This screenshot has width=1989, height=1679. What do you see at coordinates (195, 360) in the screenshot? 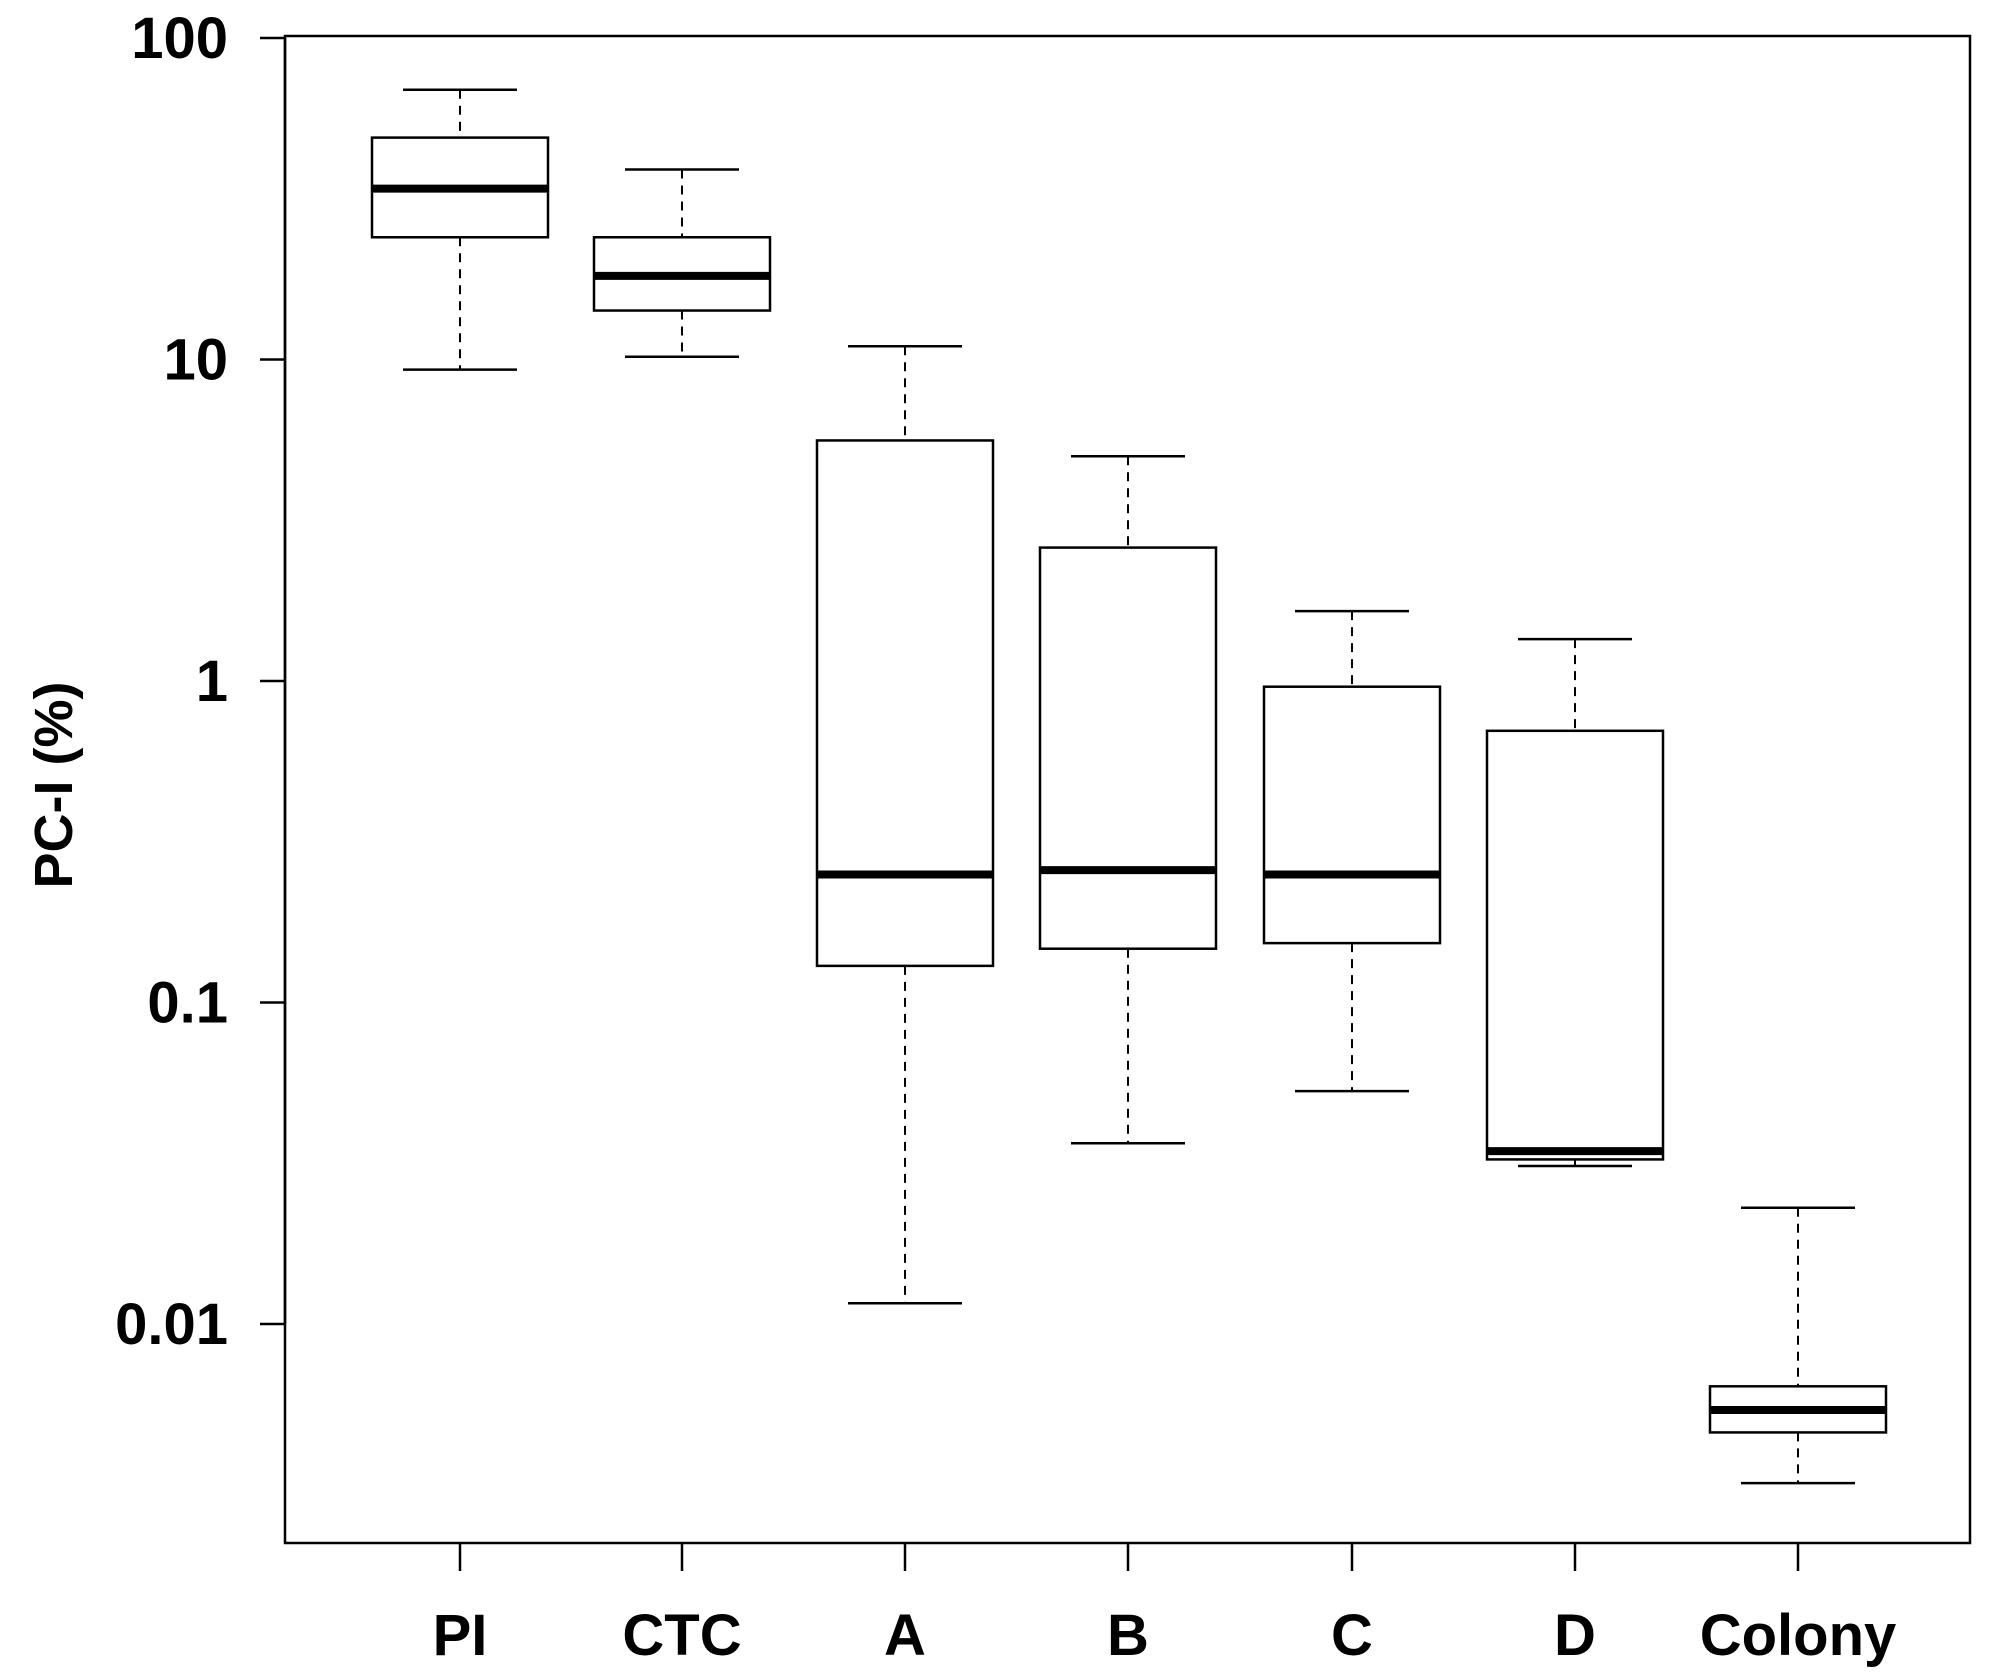
I see `y-tick-label: 10` at bounding box center [195, 360].